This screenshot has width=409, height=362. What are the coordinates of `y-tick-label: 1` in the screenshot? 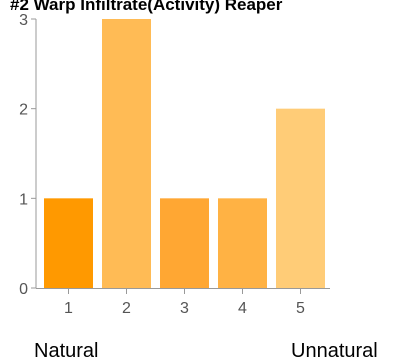 It's located at (23, 199).